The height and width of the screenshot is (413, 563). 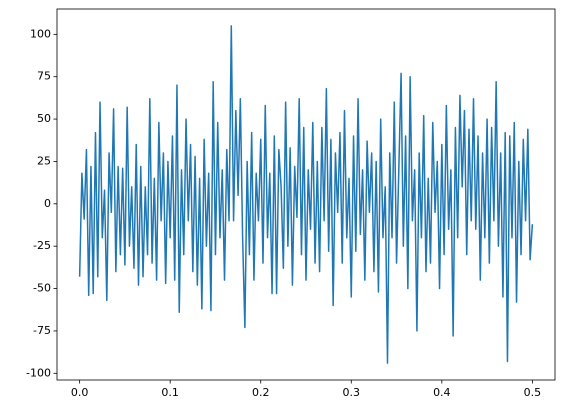 I want to click on y-tick-label: 0, so click(x=47, y=203).